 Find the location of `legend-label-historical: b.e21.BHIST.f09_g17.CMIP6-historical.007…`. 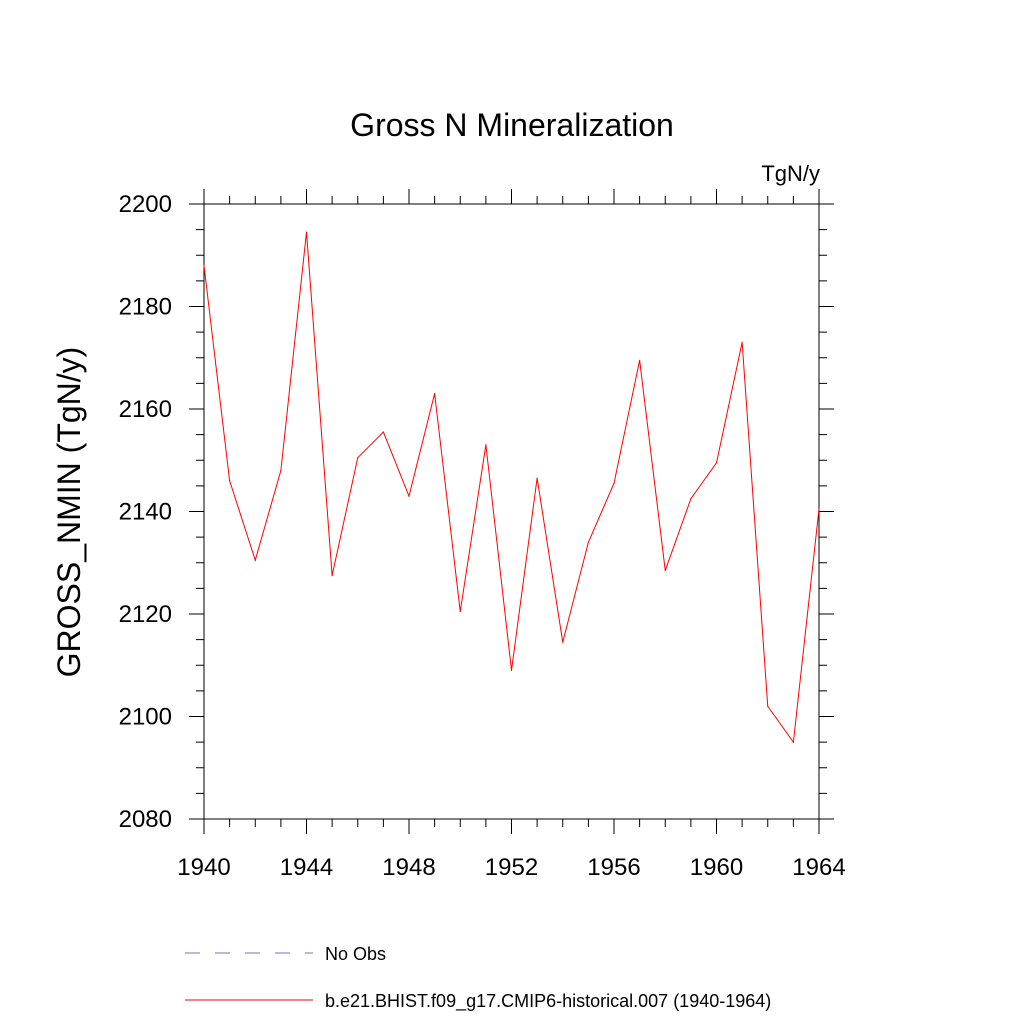

legend-label-historical: b.e21.BHIST.f09_g17.CMIP6-historical.007… is located at coordinates (548, 1001).